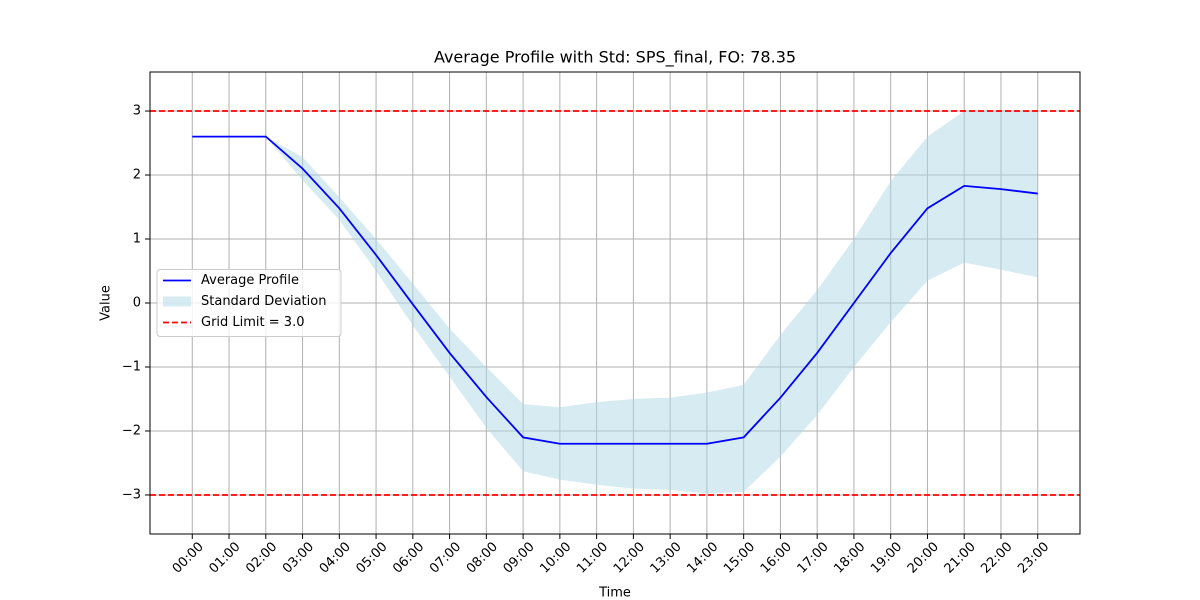 The image size is (1200, 600). I want to click on y-tick-label: 2, so click(137, 175).